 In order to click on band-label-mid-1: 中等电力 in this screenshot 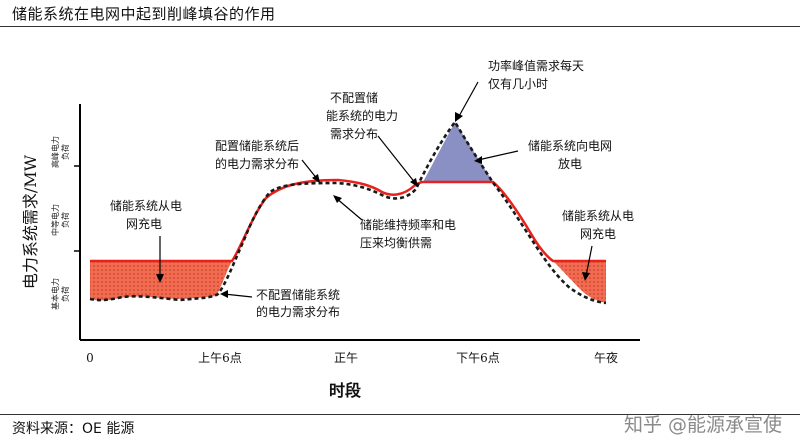, I will do `click(55, 220)`.